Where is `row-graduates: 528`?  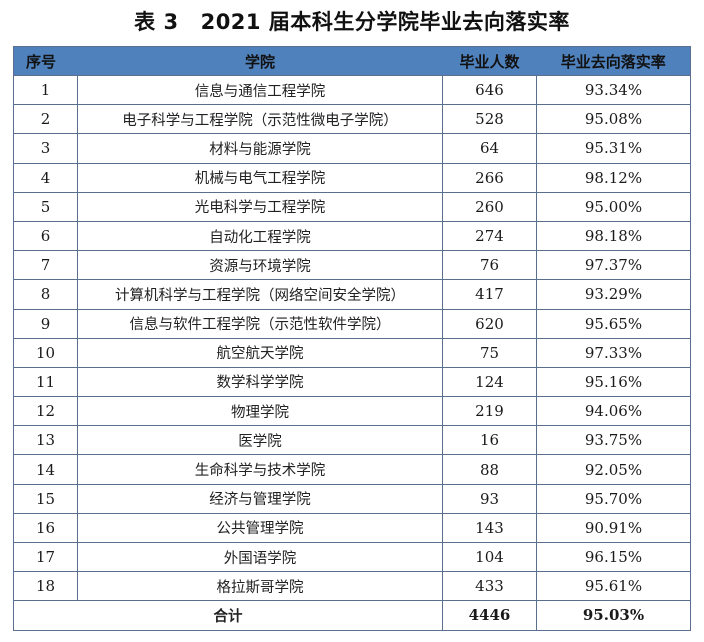 row-graduates: 528 is located at coordinates (489, 119).